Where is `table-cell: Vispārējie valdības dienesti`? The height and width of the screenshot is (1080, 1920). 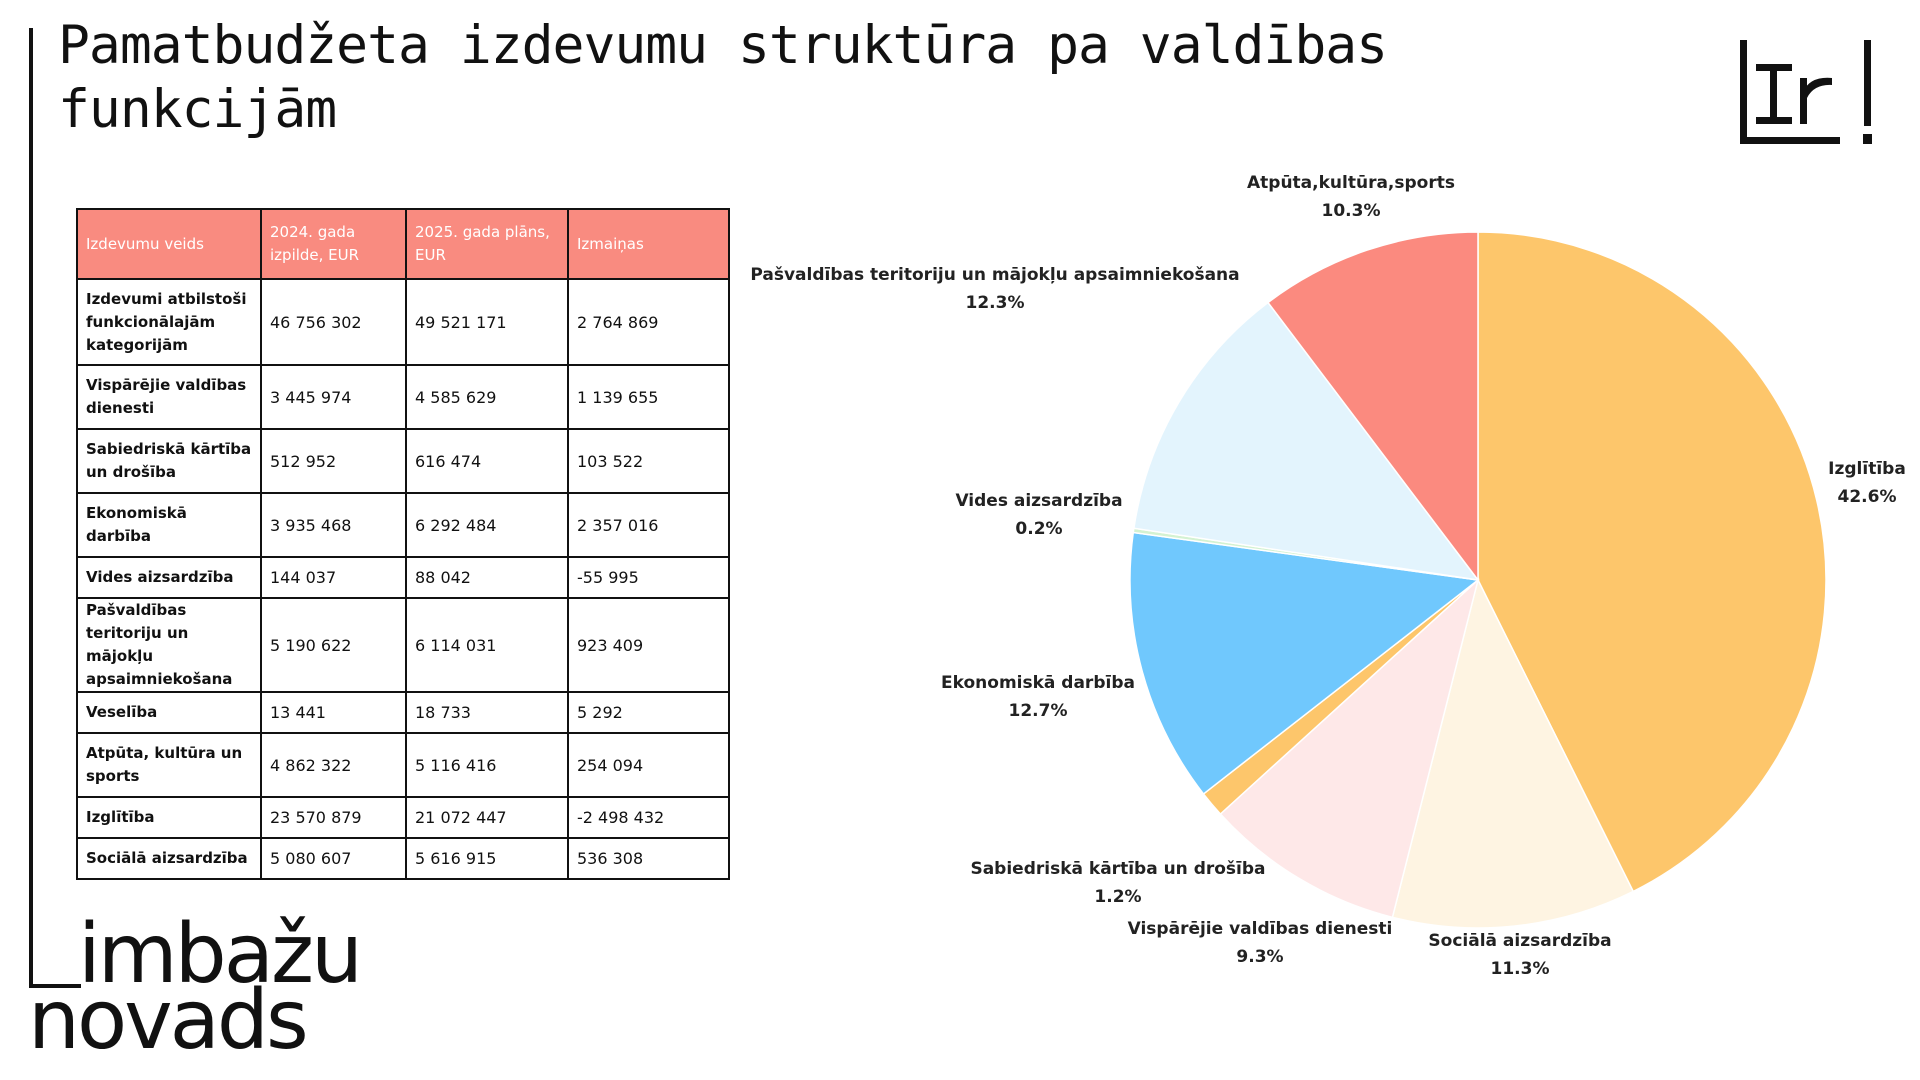
table-cell: Vispārējie valdības dienesti is located at coordinates (169, 397).